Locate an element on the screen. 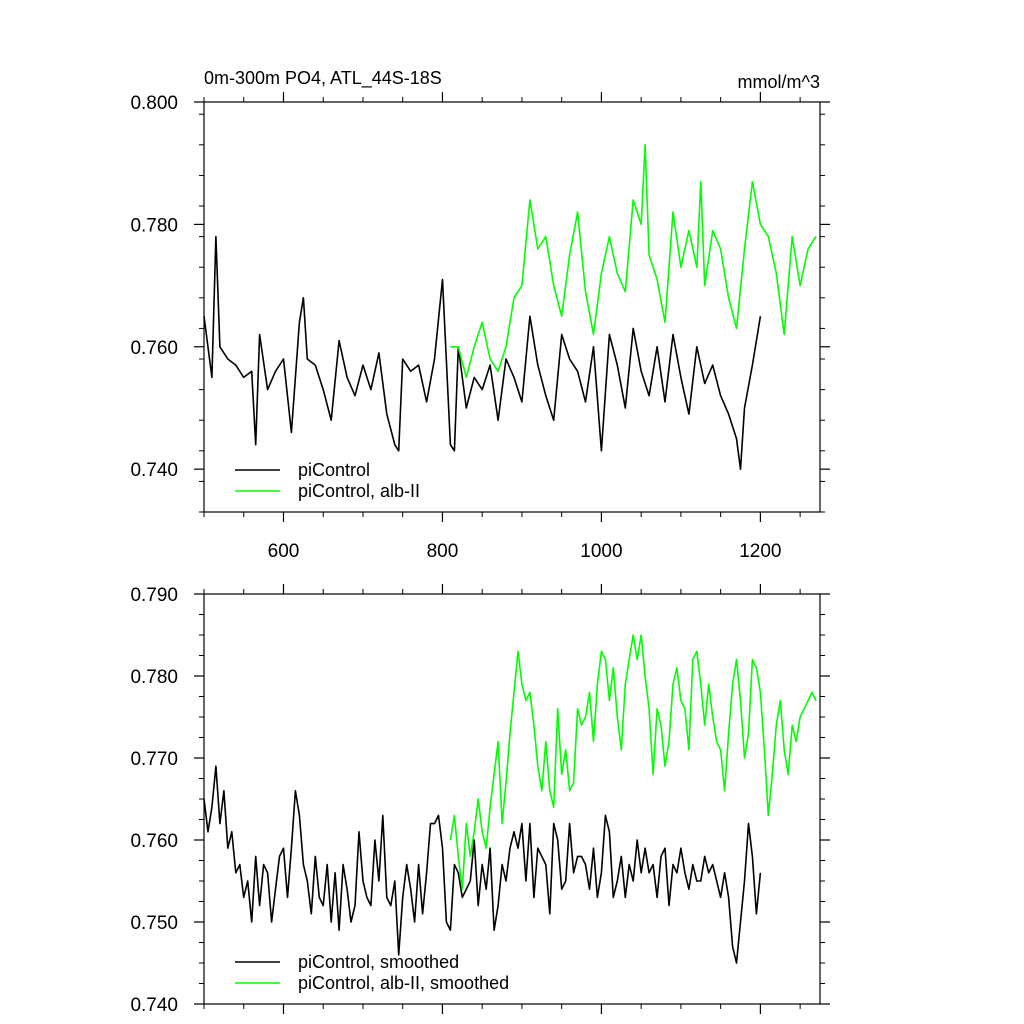 The width and height of the screenshot is (1024, 1024). units-label: mmol/m^3 is located at coordinates (779, 82).